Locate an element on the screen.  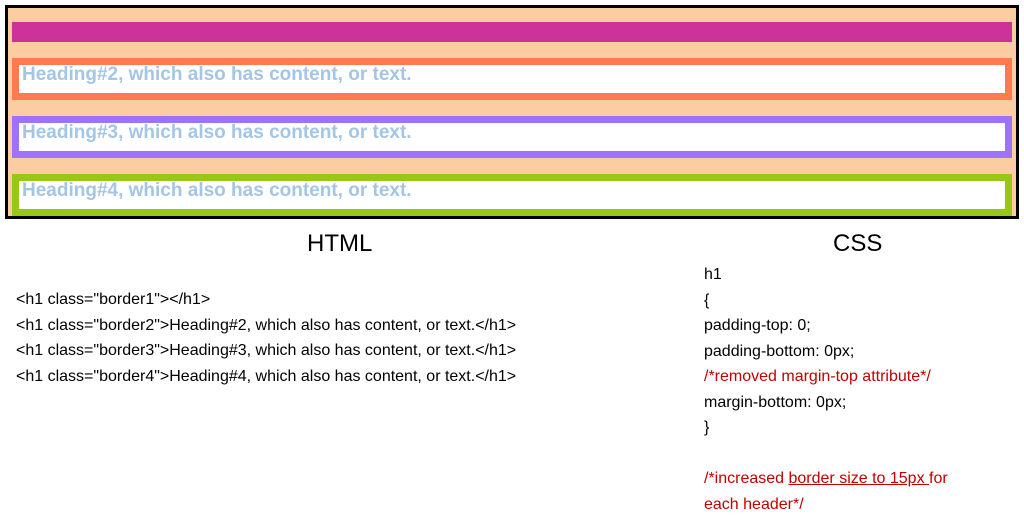
css-comment-margin-top: /*removed margin-top attribute*/ is located at coordinates (817, 376).